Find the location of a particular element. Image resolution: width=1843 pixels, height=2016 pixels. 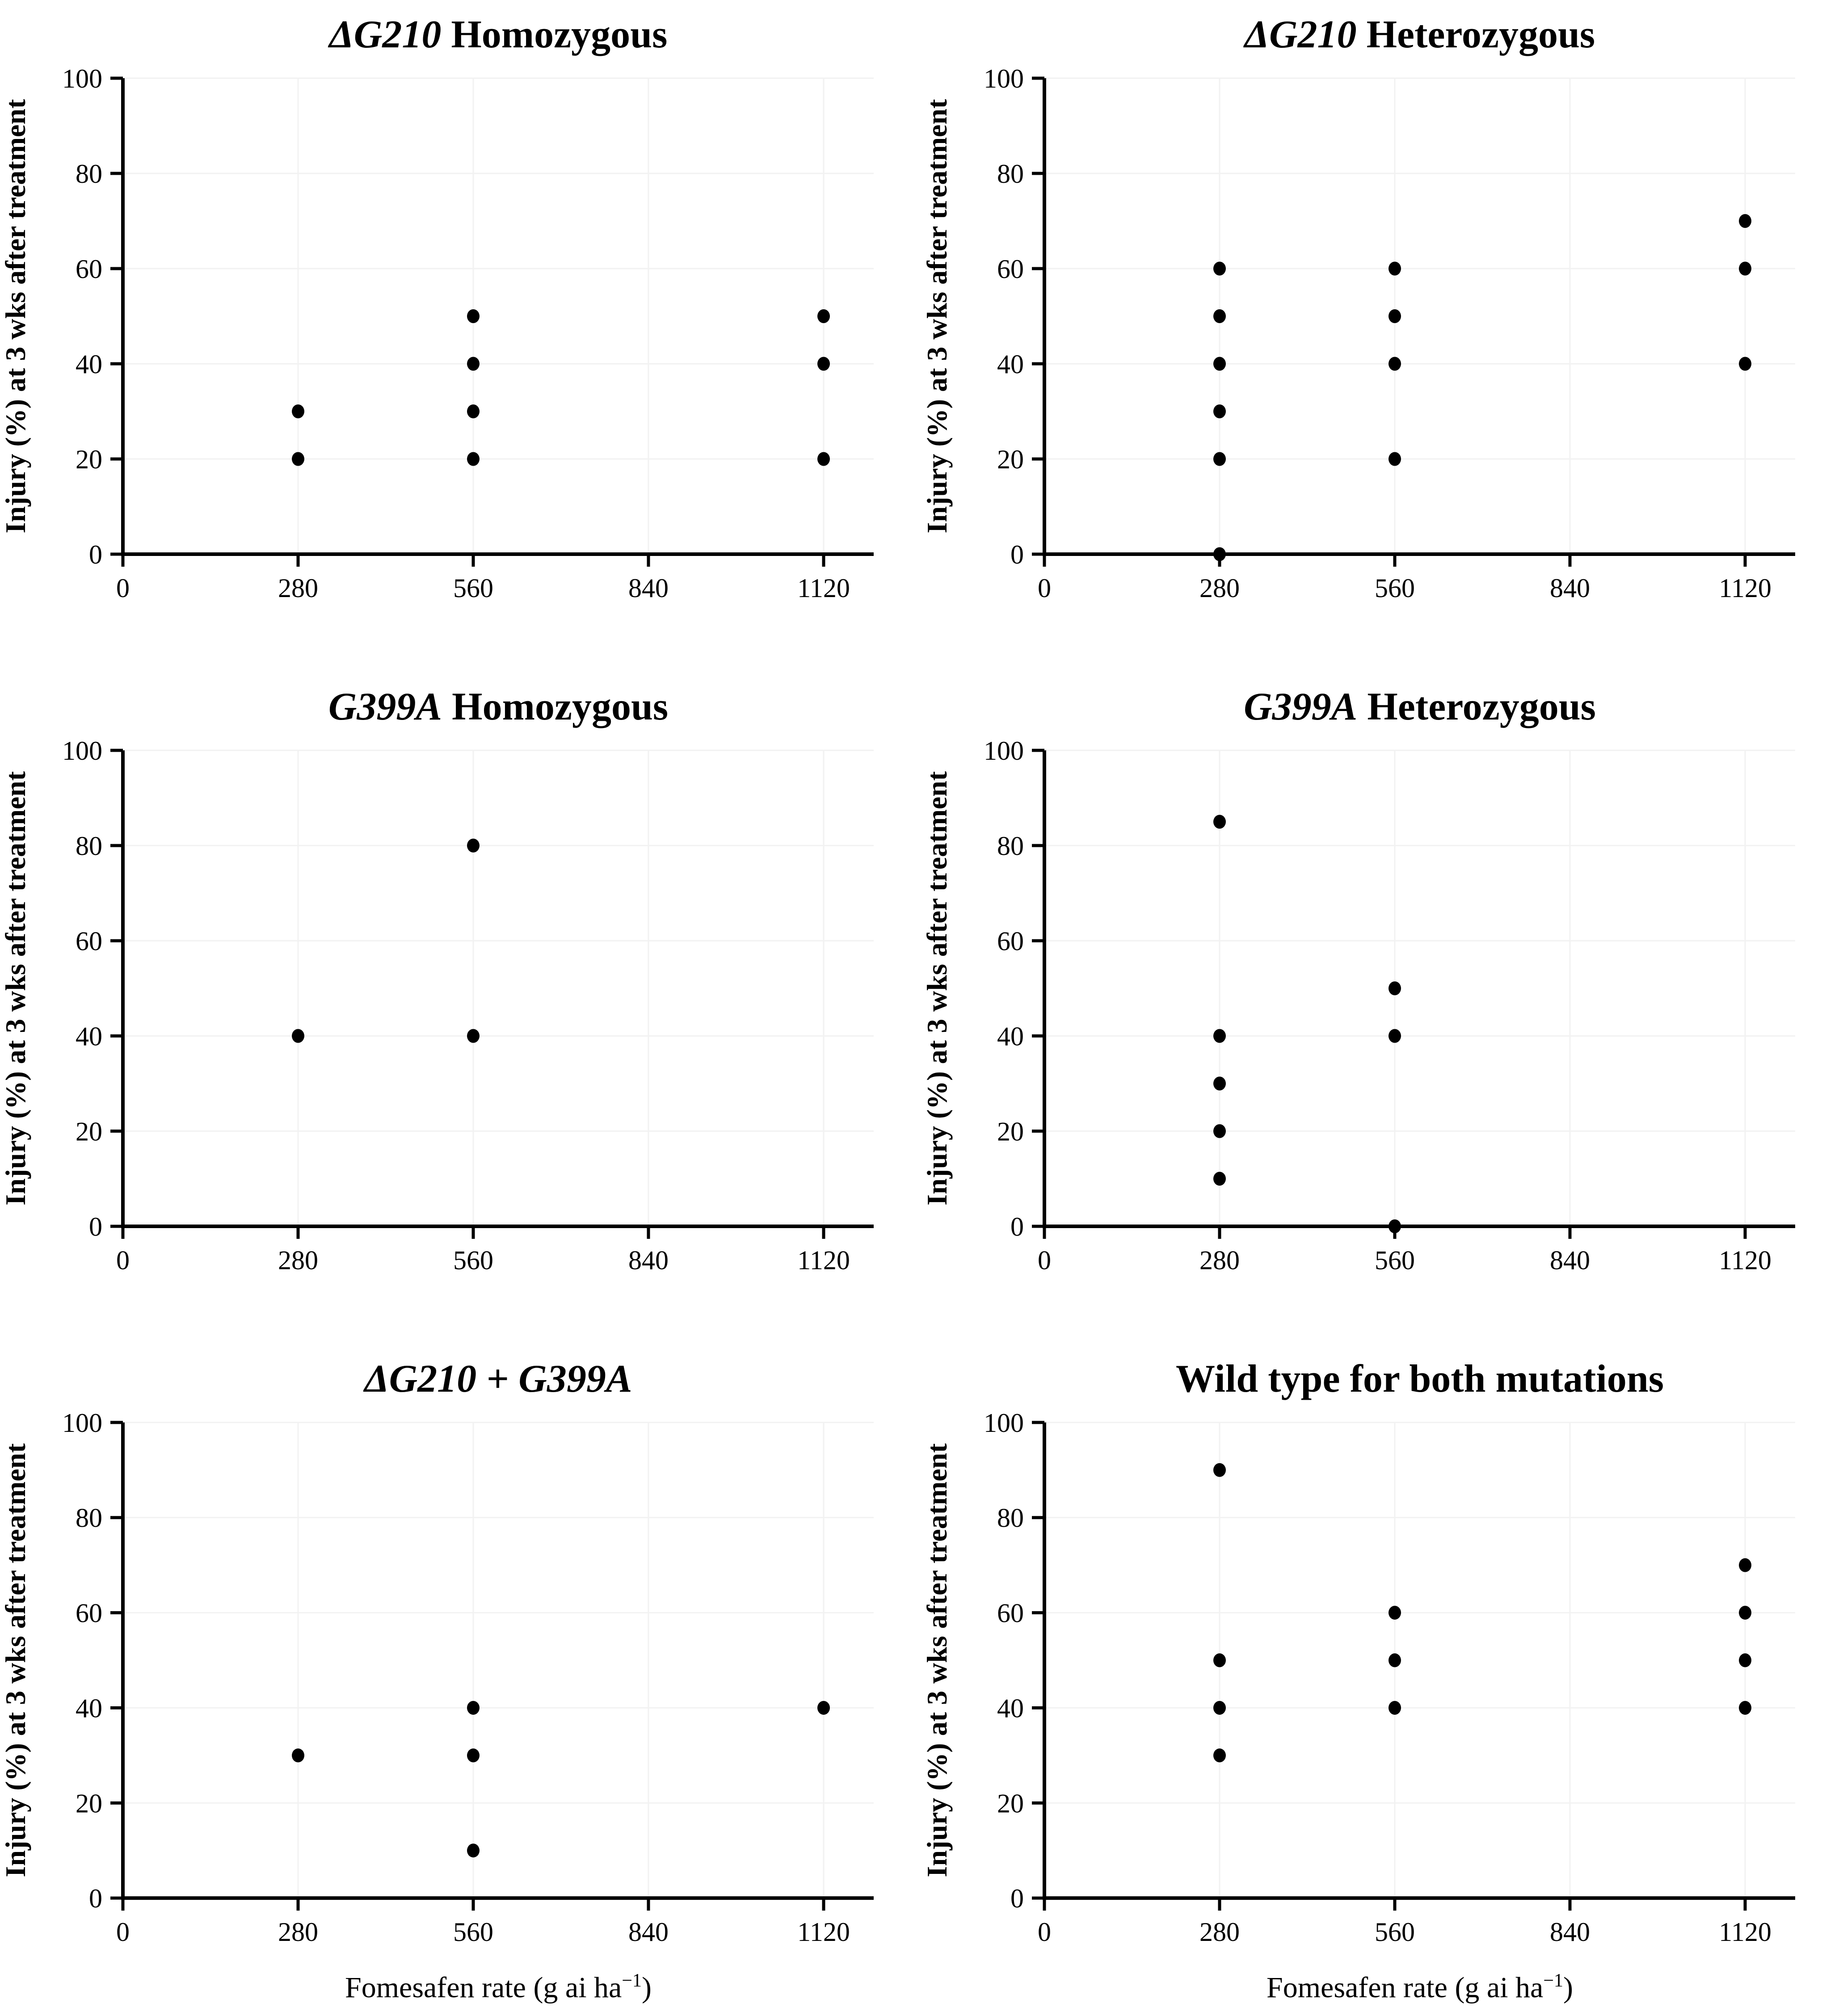

panel-title: Wild type for both mutations is located at coordinates (1420, 1379).